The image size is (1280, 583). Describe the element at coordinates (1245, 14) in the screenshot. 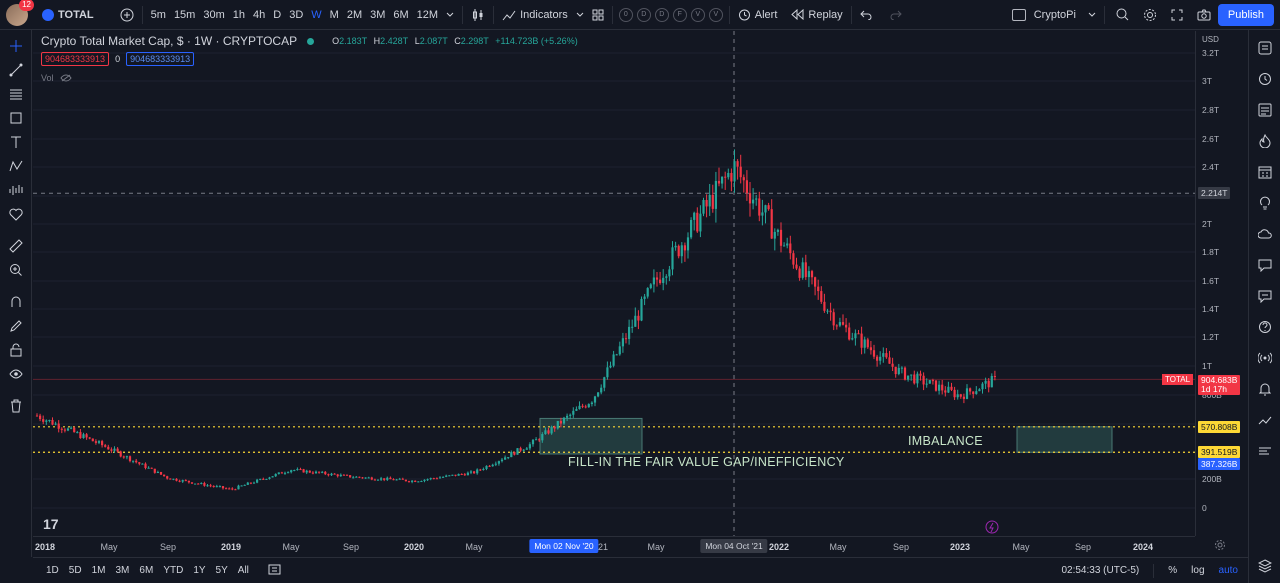

I see `publish-button: Publish` at that location.